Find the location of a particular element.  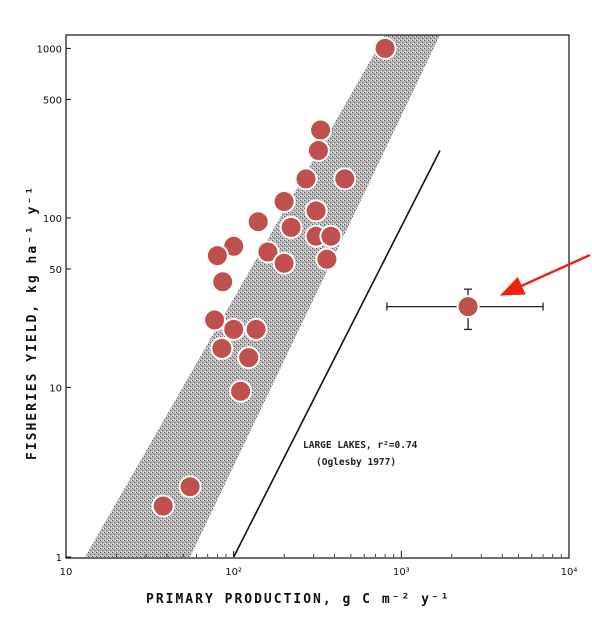

y-tick-label: 50 is located at coordinates (55, 270).